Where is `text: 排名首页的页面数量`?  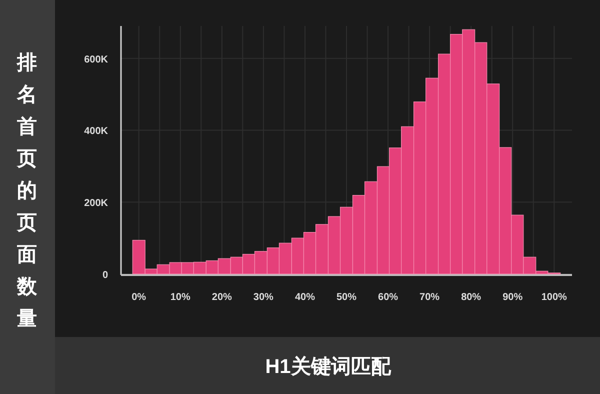
text: 排名首页的页面数量 is located at coordinates (27, 191).